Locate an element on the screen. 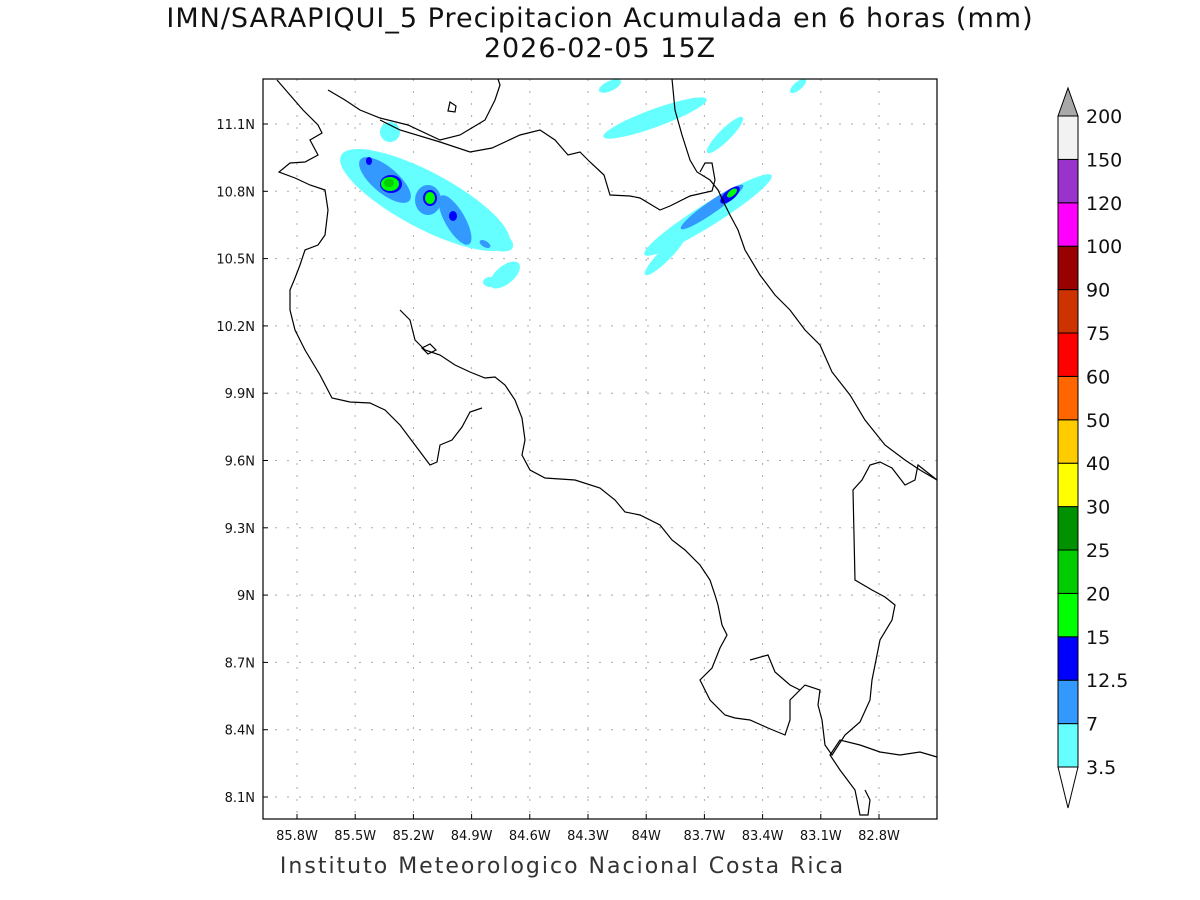 The width and height of the screenshot is (1200, 900). x-tick-label: 84.6W is located at coordinates (530, 836).